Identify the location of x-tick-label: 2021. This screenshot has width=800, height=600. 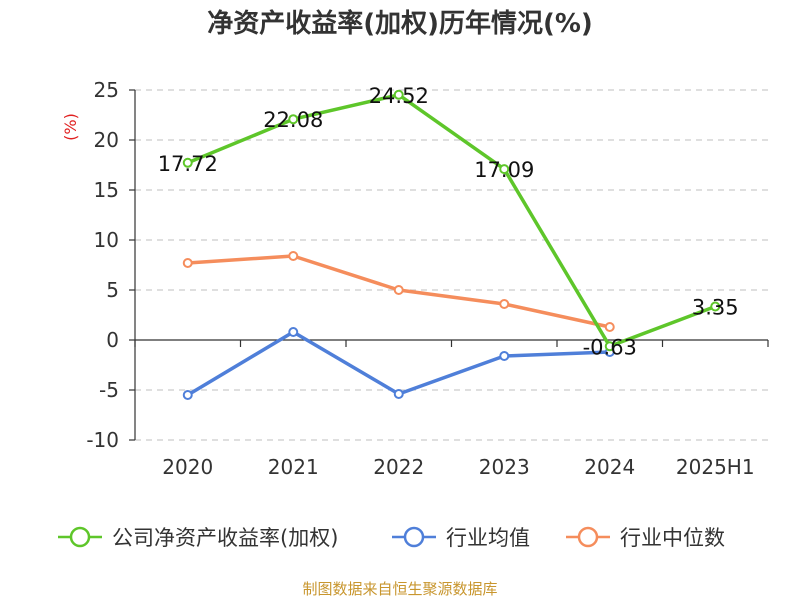
(293, 467).